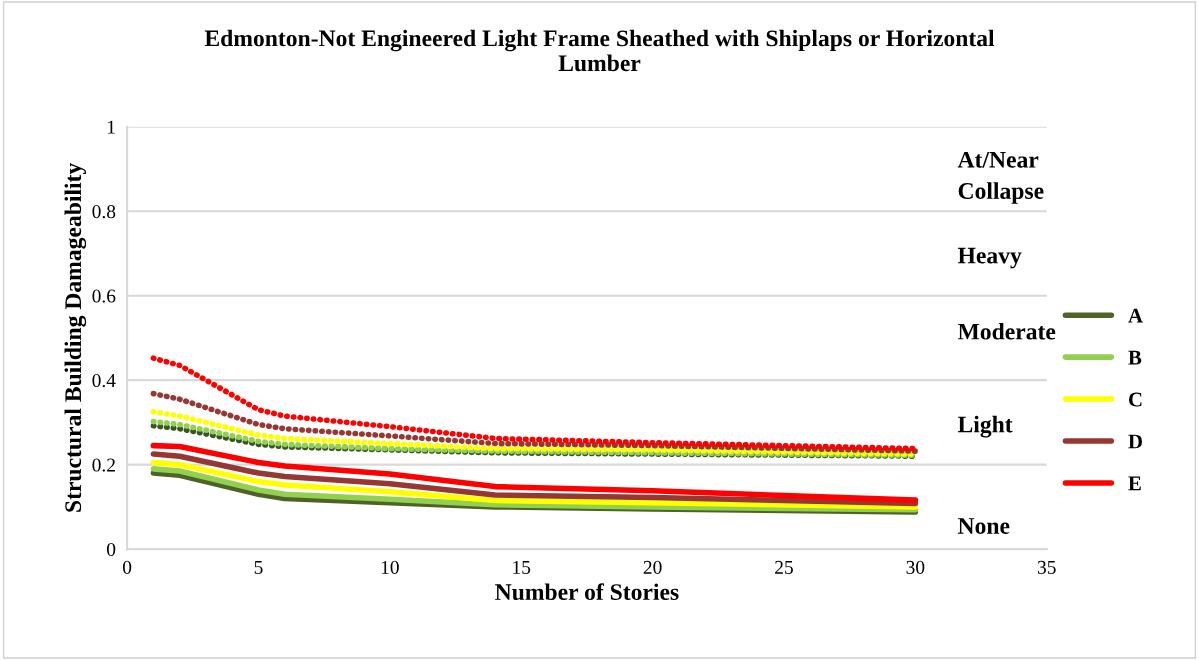 This screenshot has width=1199, height=660. Describe the element at coordinates (111, 127) in the screenshot. I see `y-tick-label: 1` at that location.